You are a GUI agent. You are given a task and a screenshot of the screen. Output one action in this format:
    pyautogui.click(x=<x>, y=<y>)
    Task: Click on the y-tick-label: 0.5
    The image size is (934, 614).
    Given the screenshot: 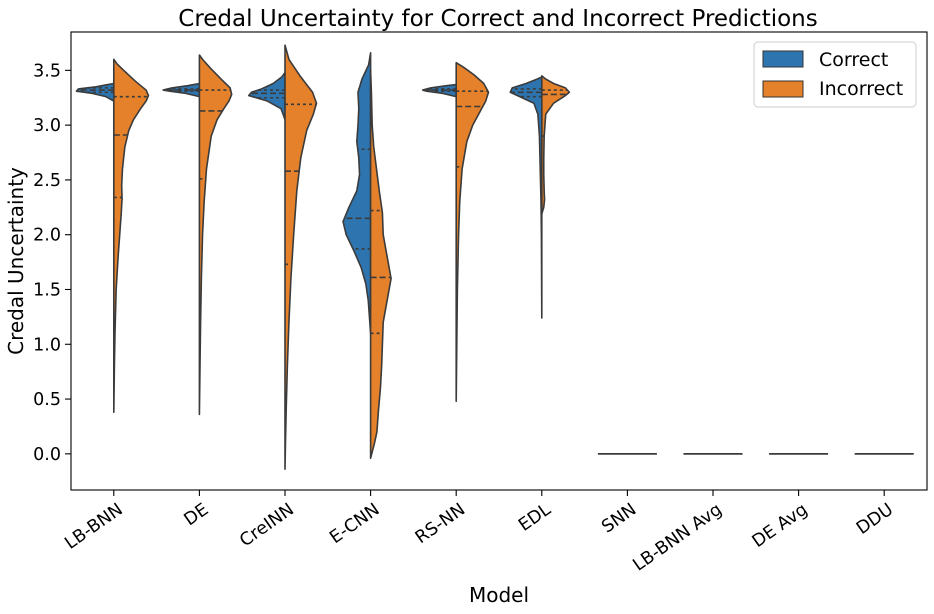 What is the action you would take?
    pyautogui.click(x=47, y=400)
    